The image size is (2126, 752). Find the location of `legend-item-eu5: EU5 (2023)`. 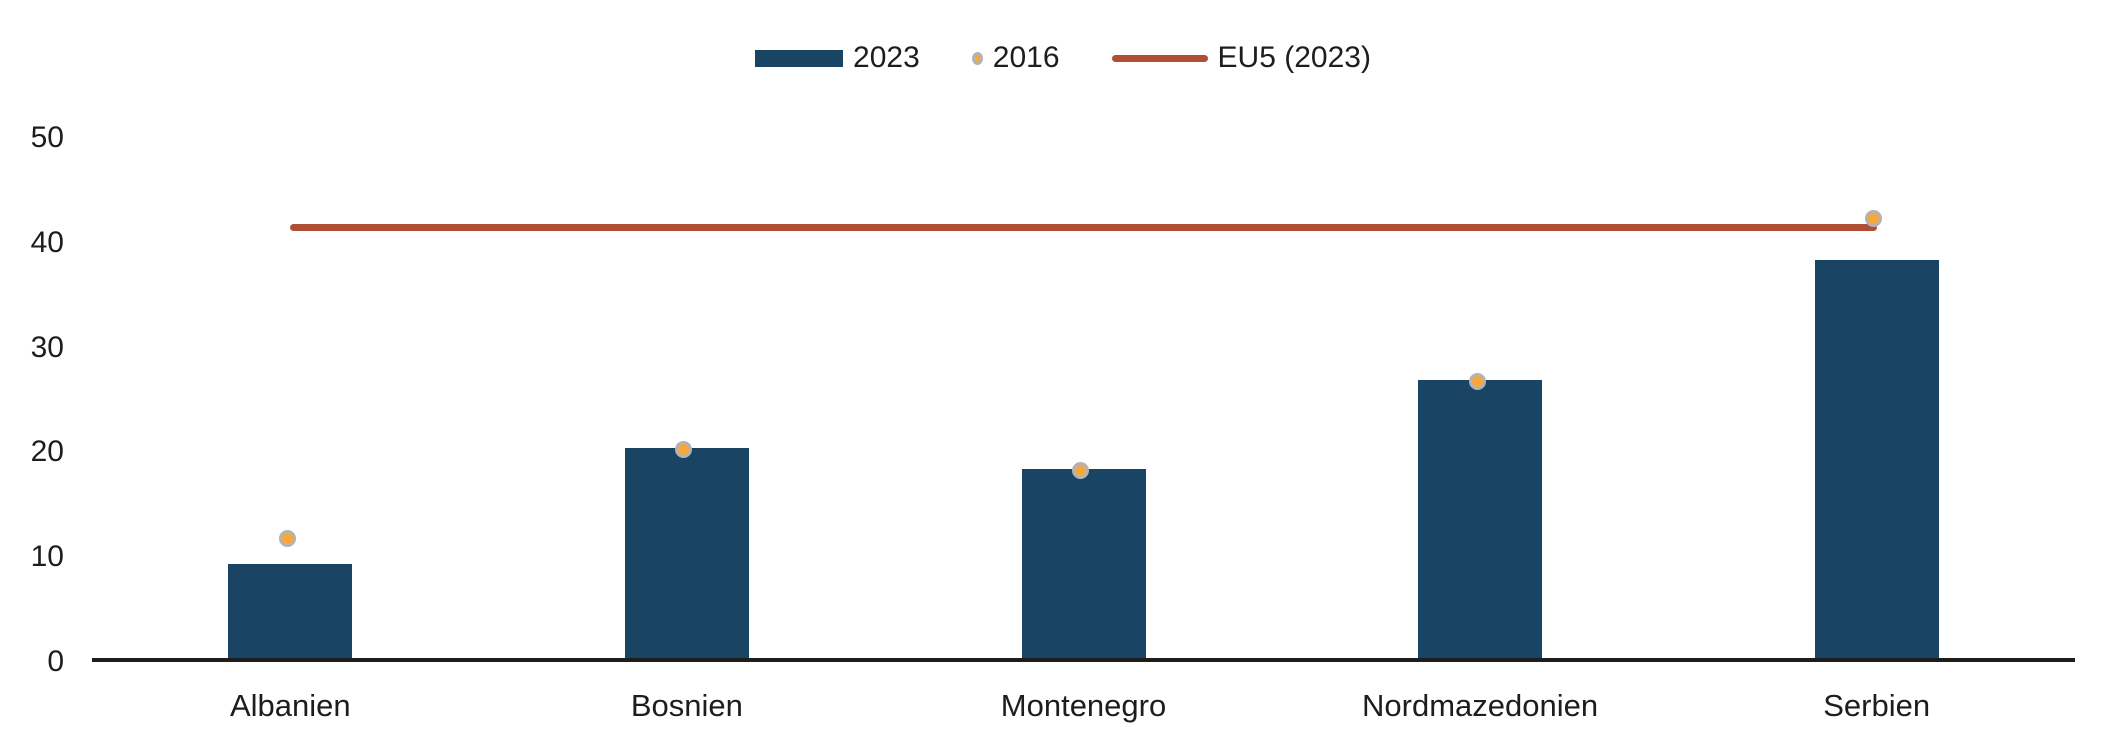

legend-item-eu5: EU5 (2023) is located at coordinates (1241, 58).